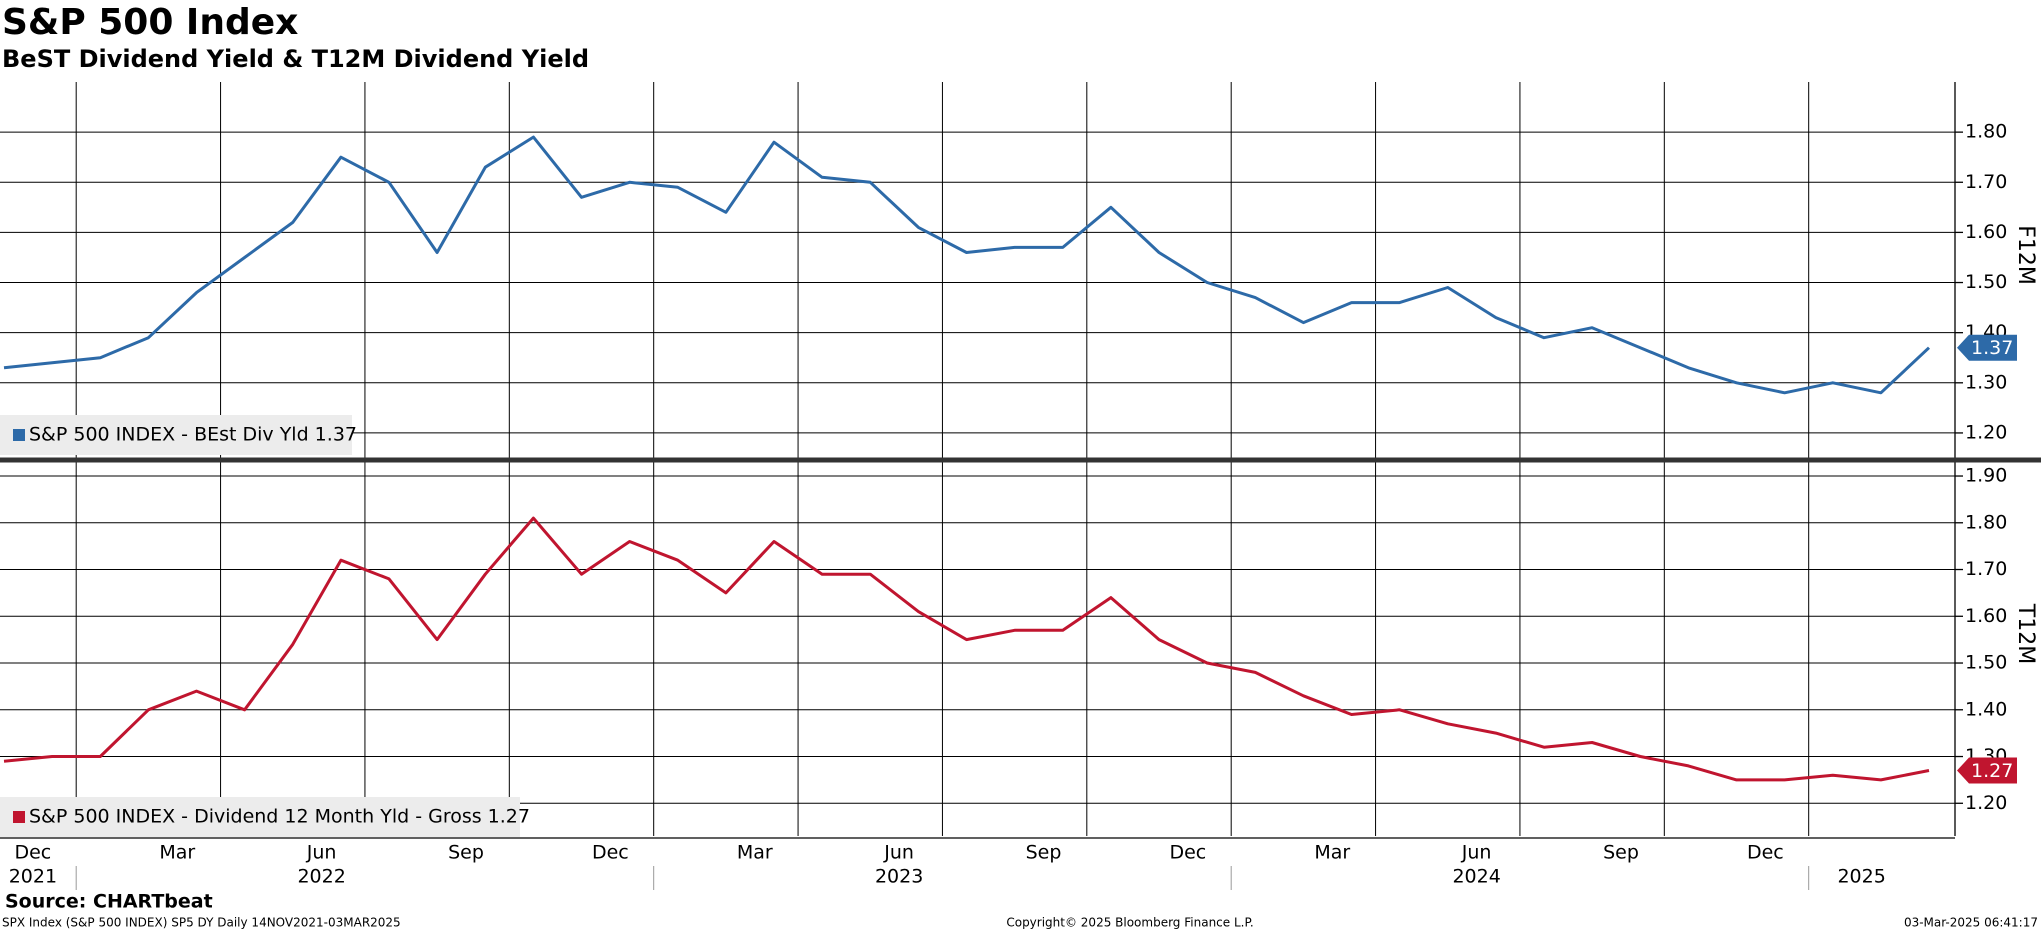 This screenshot has height=932, width=2041. What do you see at coordinates (193, 435) in the screenshot?
I see `legend-label: S&P 500 INDEX - BEst Div Yld 1.37` at bounding box center [193, 435].